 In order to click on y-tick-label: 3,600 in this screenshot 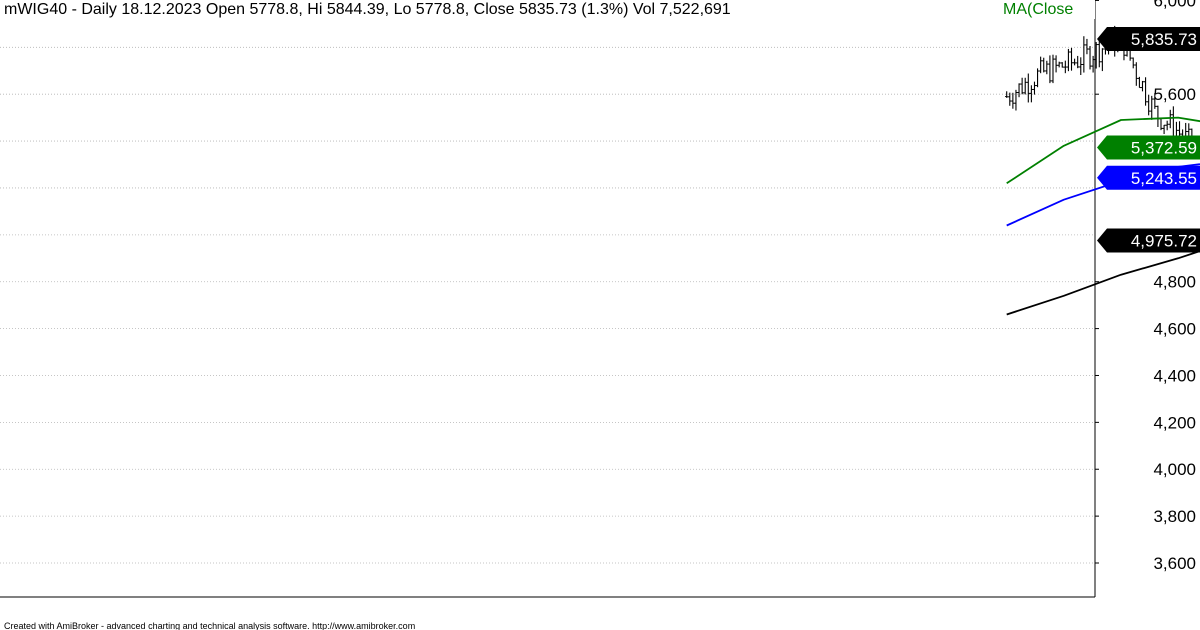, I will do `click(1174, 563)`.